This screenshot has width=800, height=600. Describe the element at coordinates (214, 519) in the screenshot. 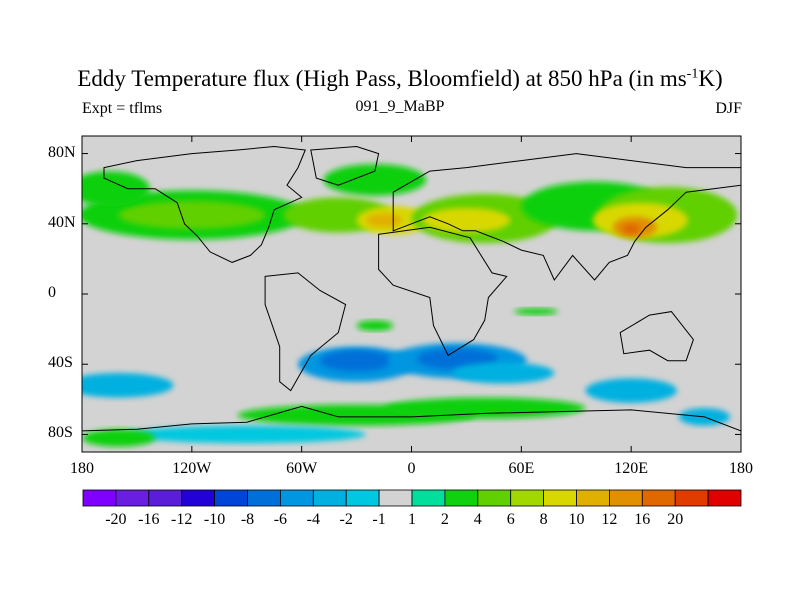

I see `colorbar-label-3: -10` at that location.